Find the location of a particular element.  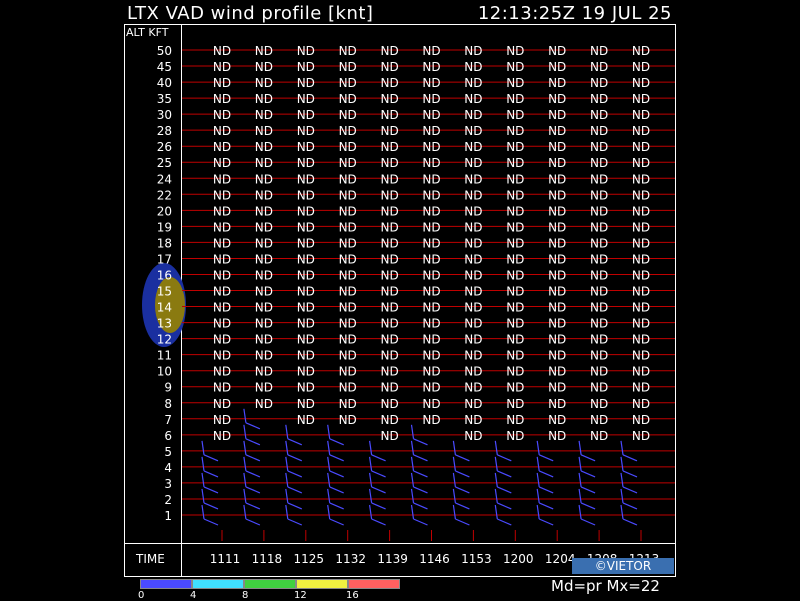

altitude-tick-label: 45 is located at coordinates (164, 67).